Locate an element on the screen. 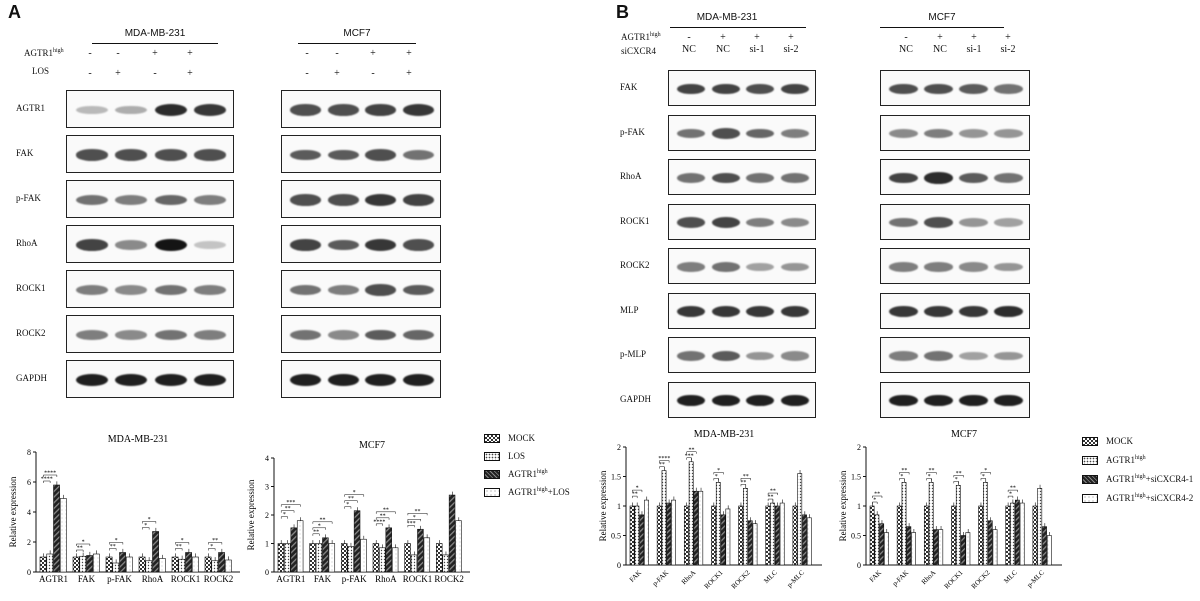  y-axis-label: Relative expression is located at coordinates (13, 511).